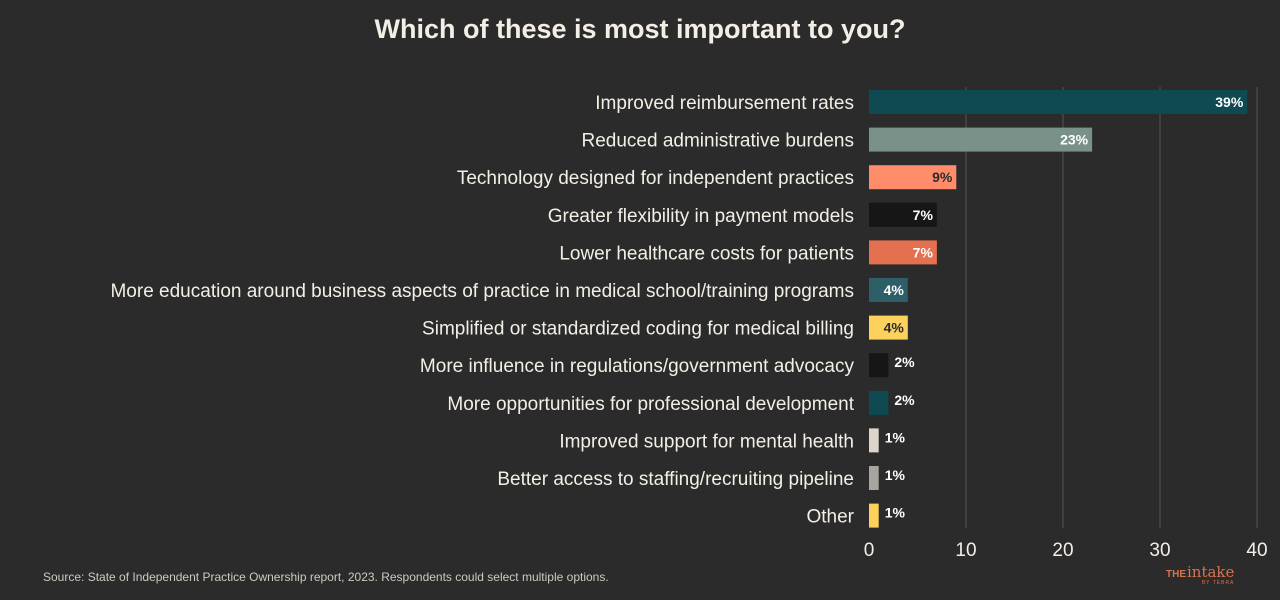  Describe the element at coordinates (1211, 572) in the screenshot. I see `logo-name: intake` at that location.